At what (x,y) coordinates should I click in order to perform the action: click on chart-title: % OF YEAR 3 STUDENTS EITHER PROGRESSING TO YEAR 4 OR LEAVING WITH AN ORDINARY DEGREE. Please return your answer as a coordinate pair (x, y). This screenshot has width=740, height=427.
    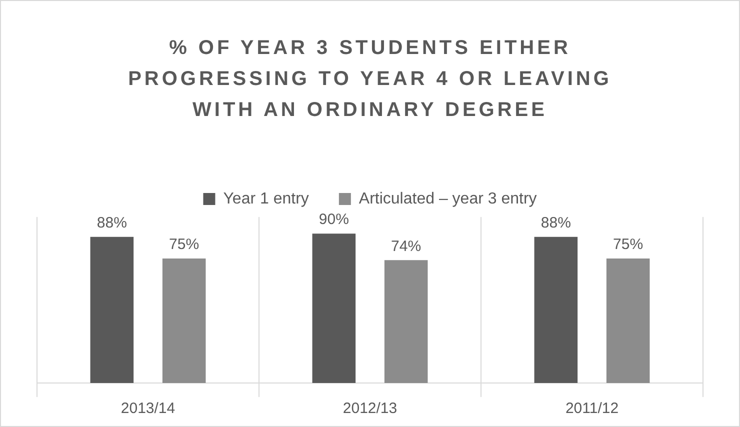
    Looking at the image, I should click on (370, 79).